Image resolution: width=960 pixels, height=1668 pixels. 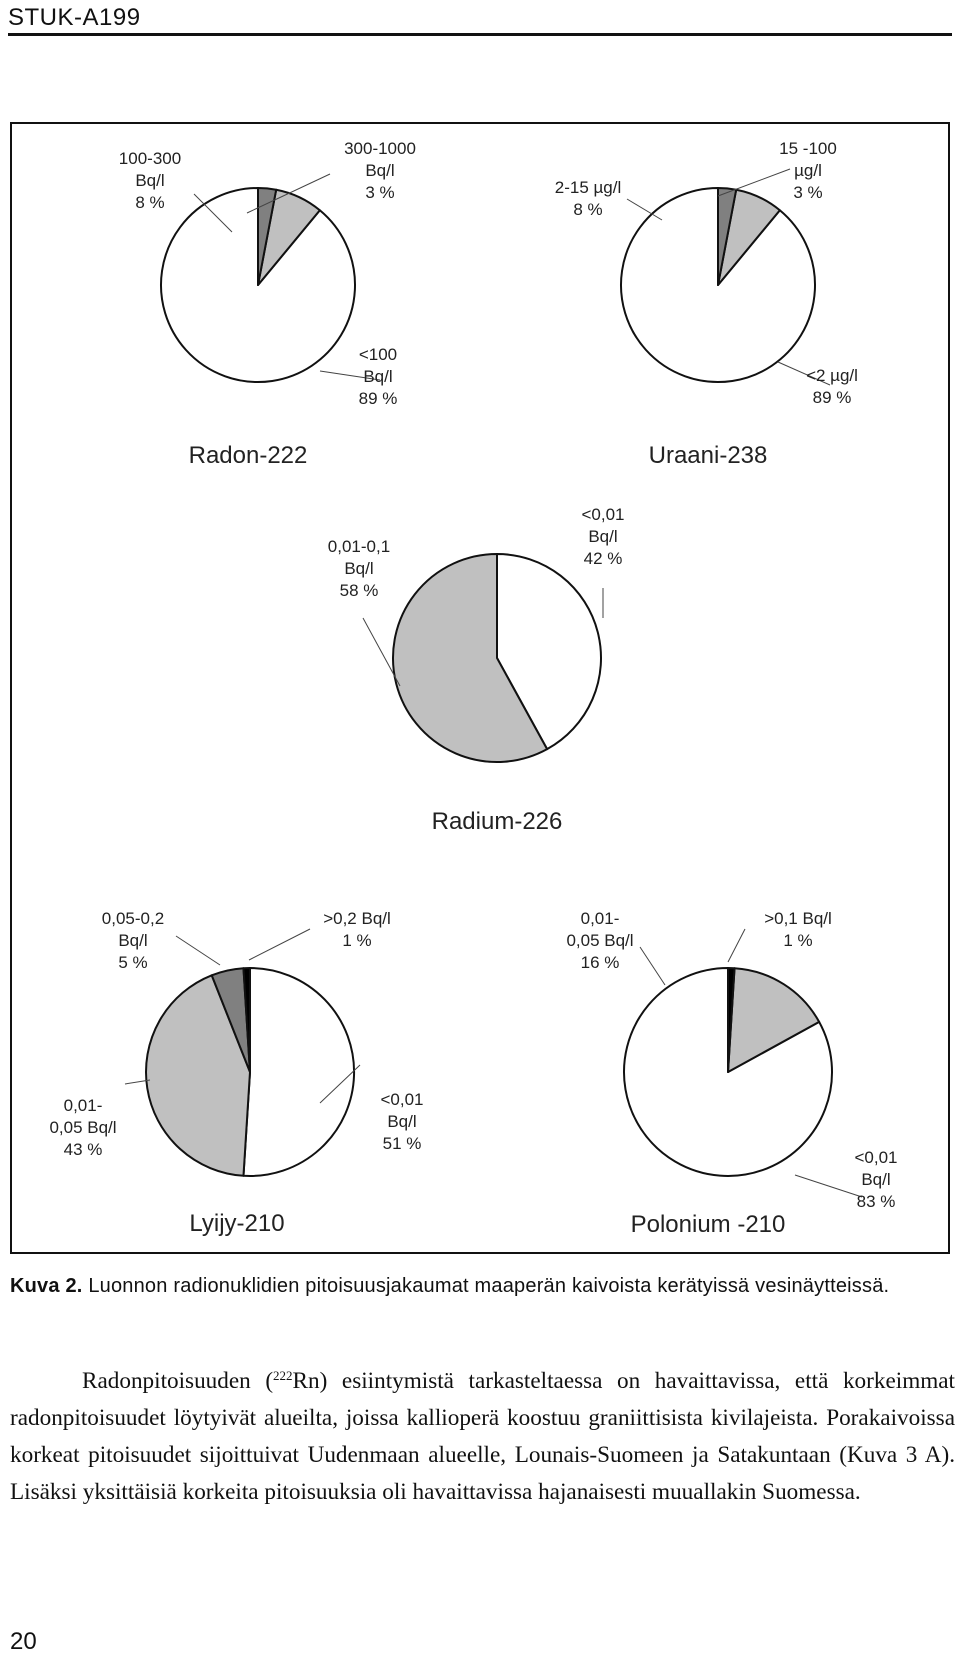 I want to click on slice-label: 0,01-0,05 Bq/l 43 %, so click(x=82, y=1127).